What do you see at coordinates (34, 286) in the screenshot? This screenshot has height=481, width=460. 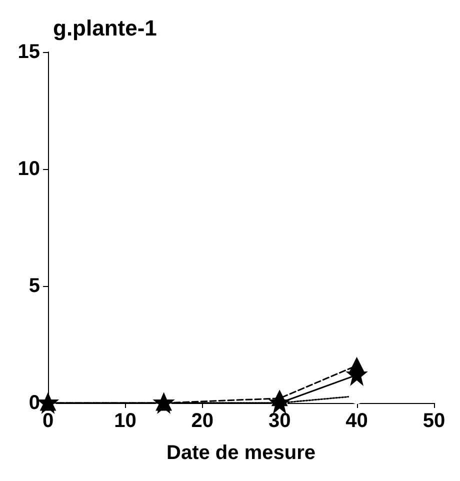 I see `y-tick-label: 5` at bounding box center [34, 286].